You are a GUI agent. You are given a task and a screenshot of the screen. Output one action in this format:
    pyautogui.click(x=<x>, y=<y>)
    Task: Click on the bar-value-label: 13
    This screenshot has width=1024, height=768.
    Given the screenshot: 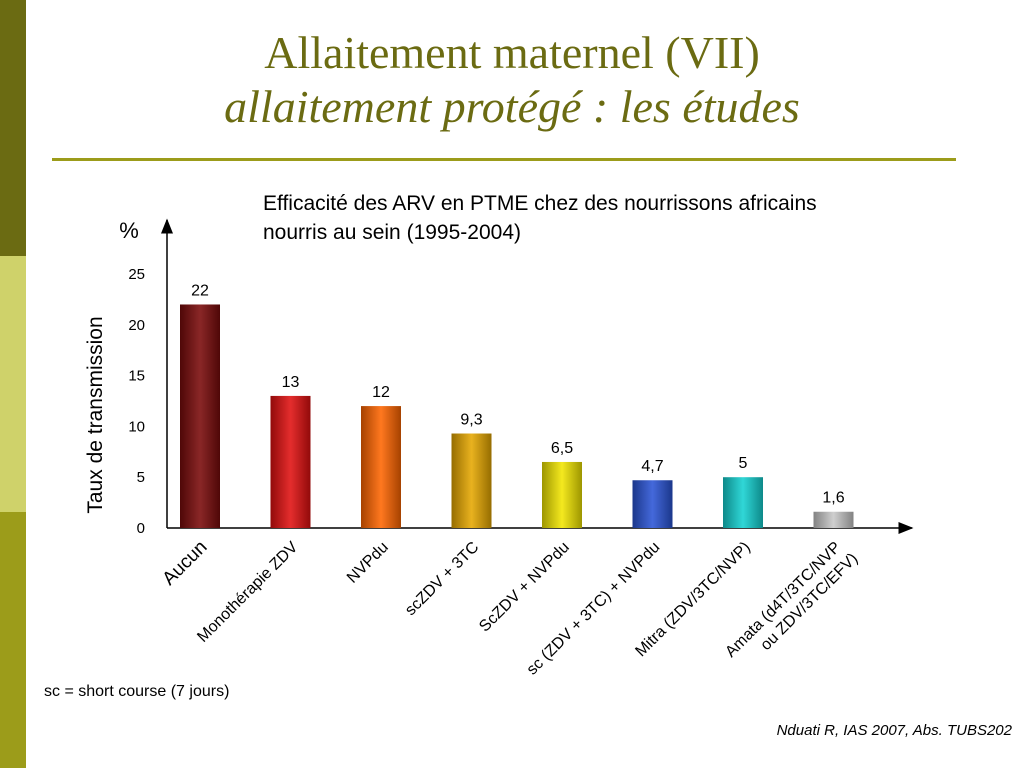 What is the action you would take?
    pyautogui.click(x=291, y=382)
    